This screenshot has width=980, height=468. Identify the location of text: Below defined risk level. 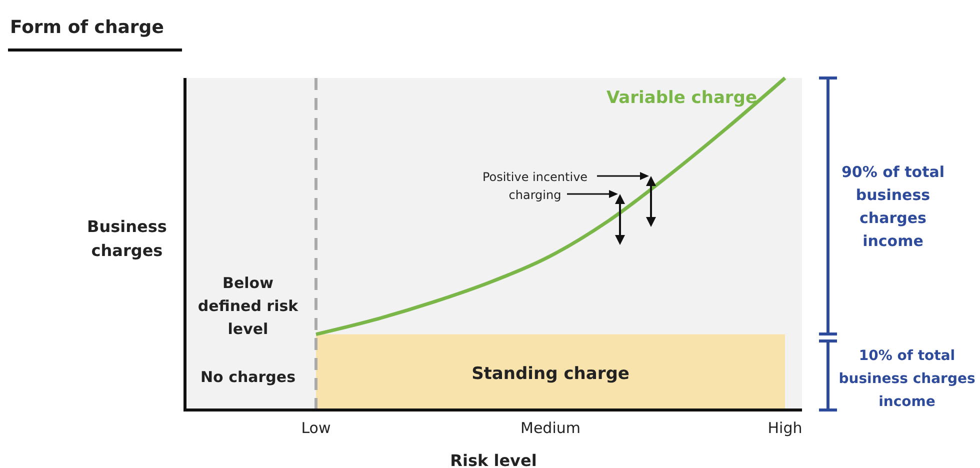
(249, 306).